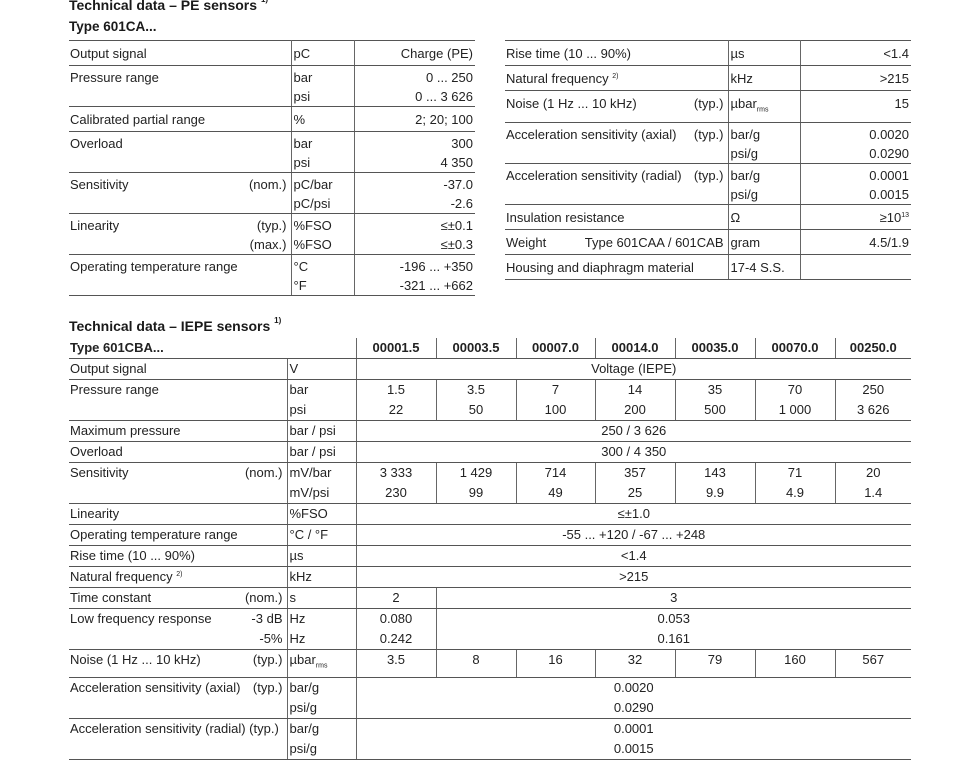 The height and width of the screenshot is (760, 972). I want to click on spec-label-cell: Output signal, so click(178, 369).